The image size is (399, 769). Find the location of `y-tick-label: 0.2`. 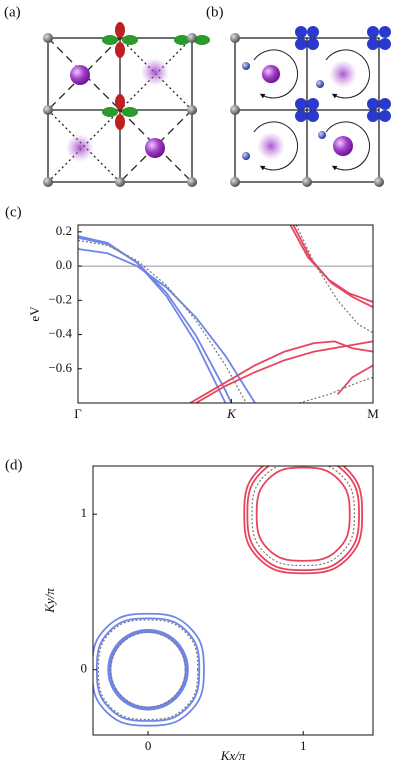

y-tick-label: 0.2 is located at coordinates (64, 230).